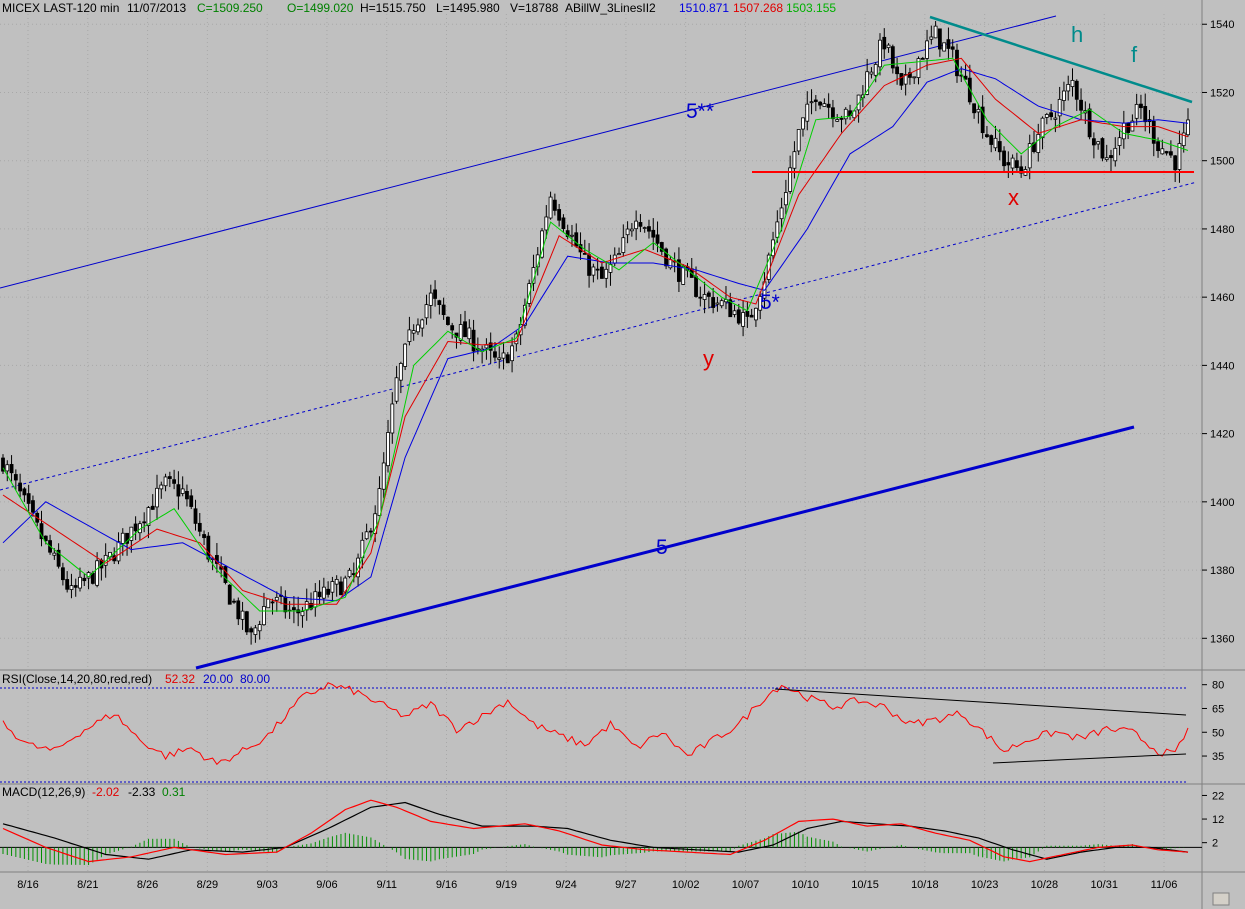  Describe the element at coordinates (595, 724) in the screenshot. I see `rsi-line` at that location.